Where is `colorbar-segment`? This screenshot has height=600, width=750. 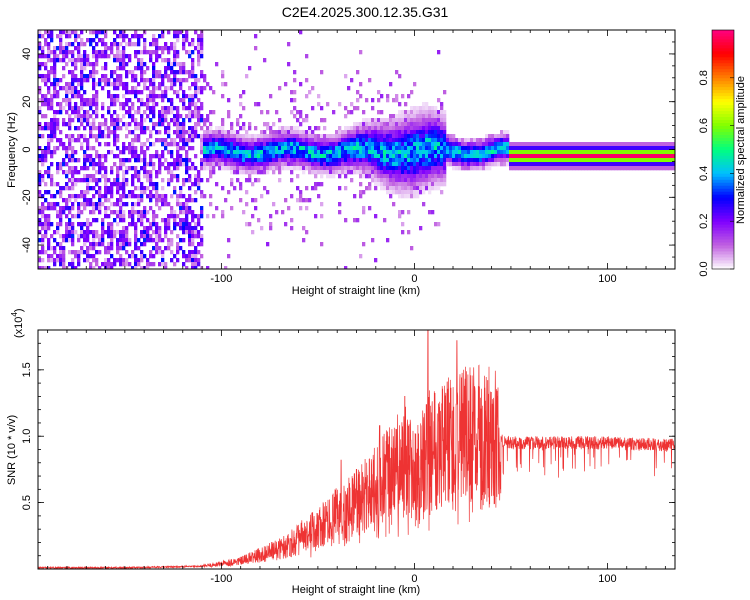
colorbar-segment is located at coordinates (723, 238).